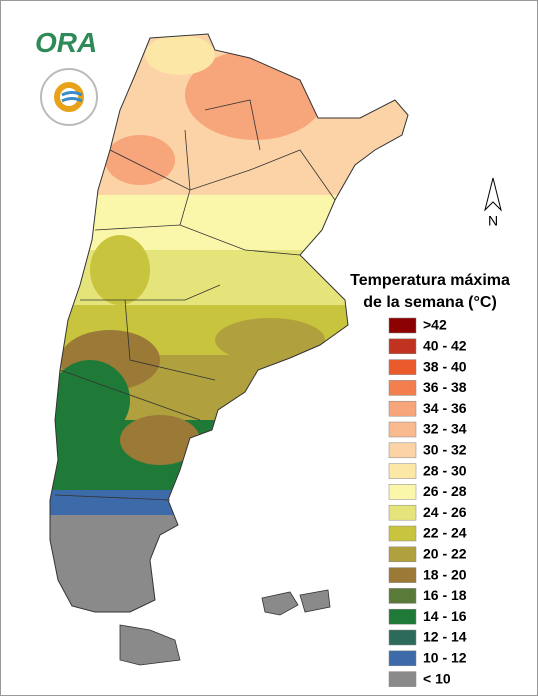  I want to click on legend-label: 40 - 42, so click(445, 346).